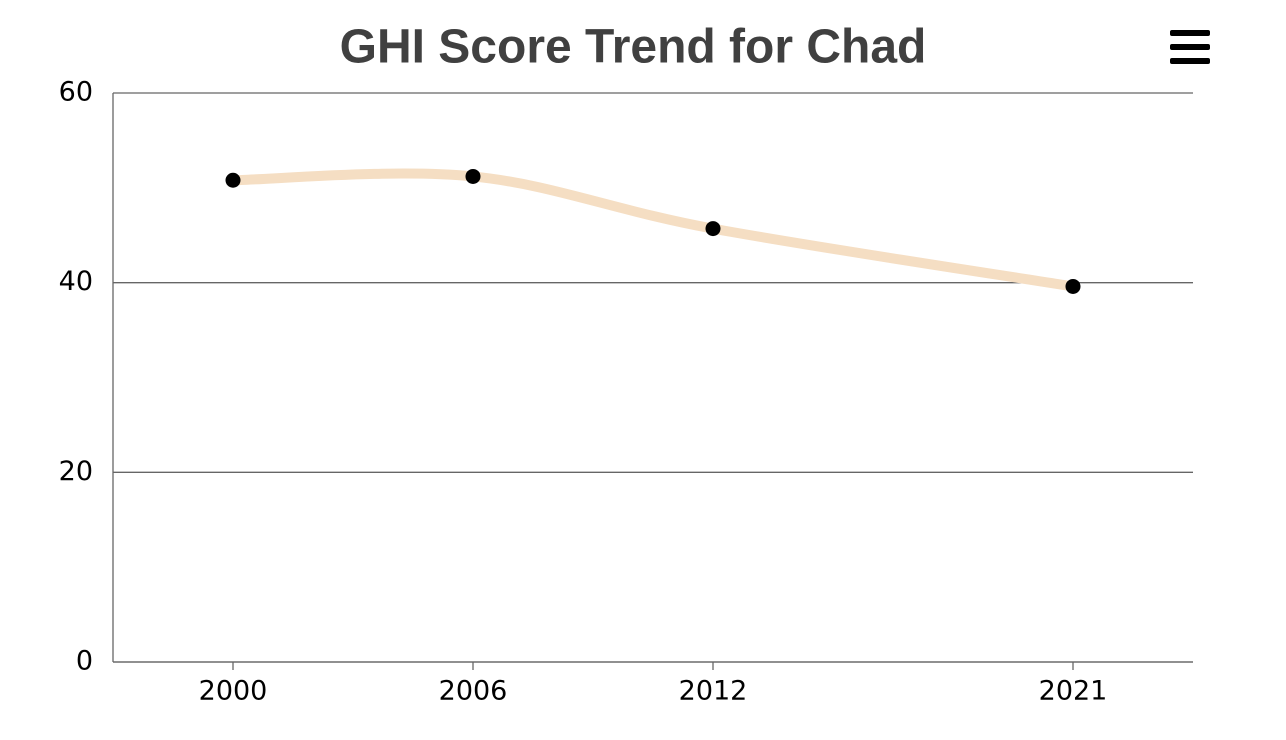 The height and width of the screenshot is (740, 1286). Describe the element at coordinates (653, 230) in the screenshot. I see `line` at that location.